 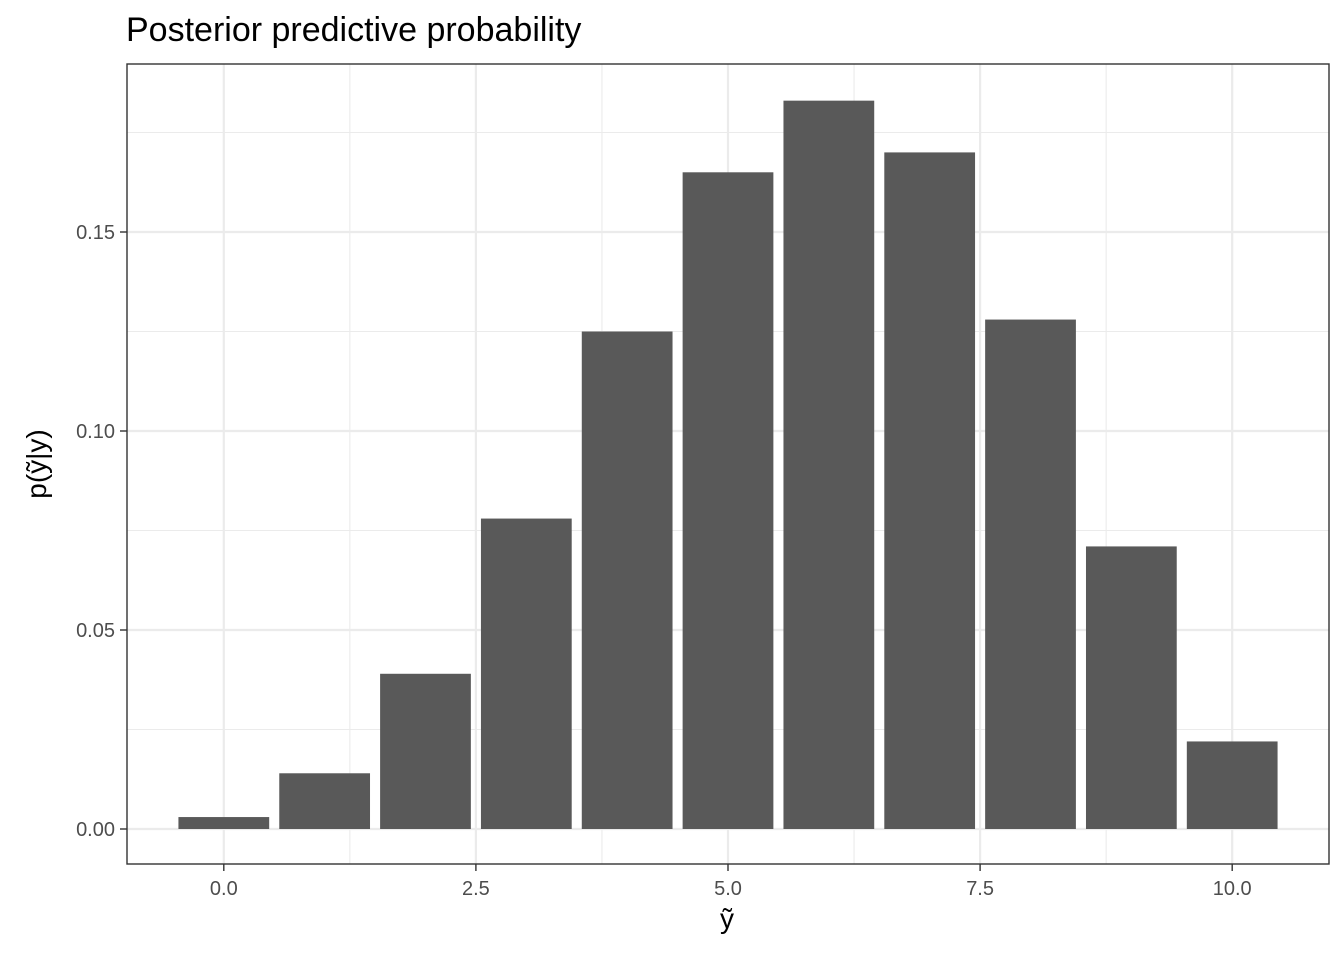 I want to click on y-axis: 0.00 0.05 0.10 0.15, so click(x=101, y=531).